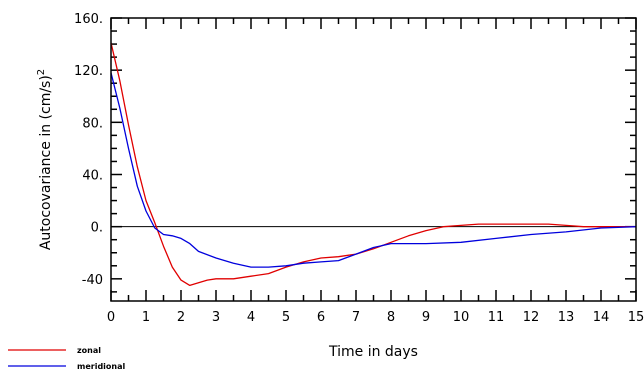 The height and width of the screenshot is (375, 644). What do you see at coordinates (88, 150) in the screenshot?
I see `y-tick-labels: 160. 120. 80. 40. 0. -40` at bounding box center [88, 150].